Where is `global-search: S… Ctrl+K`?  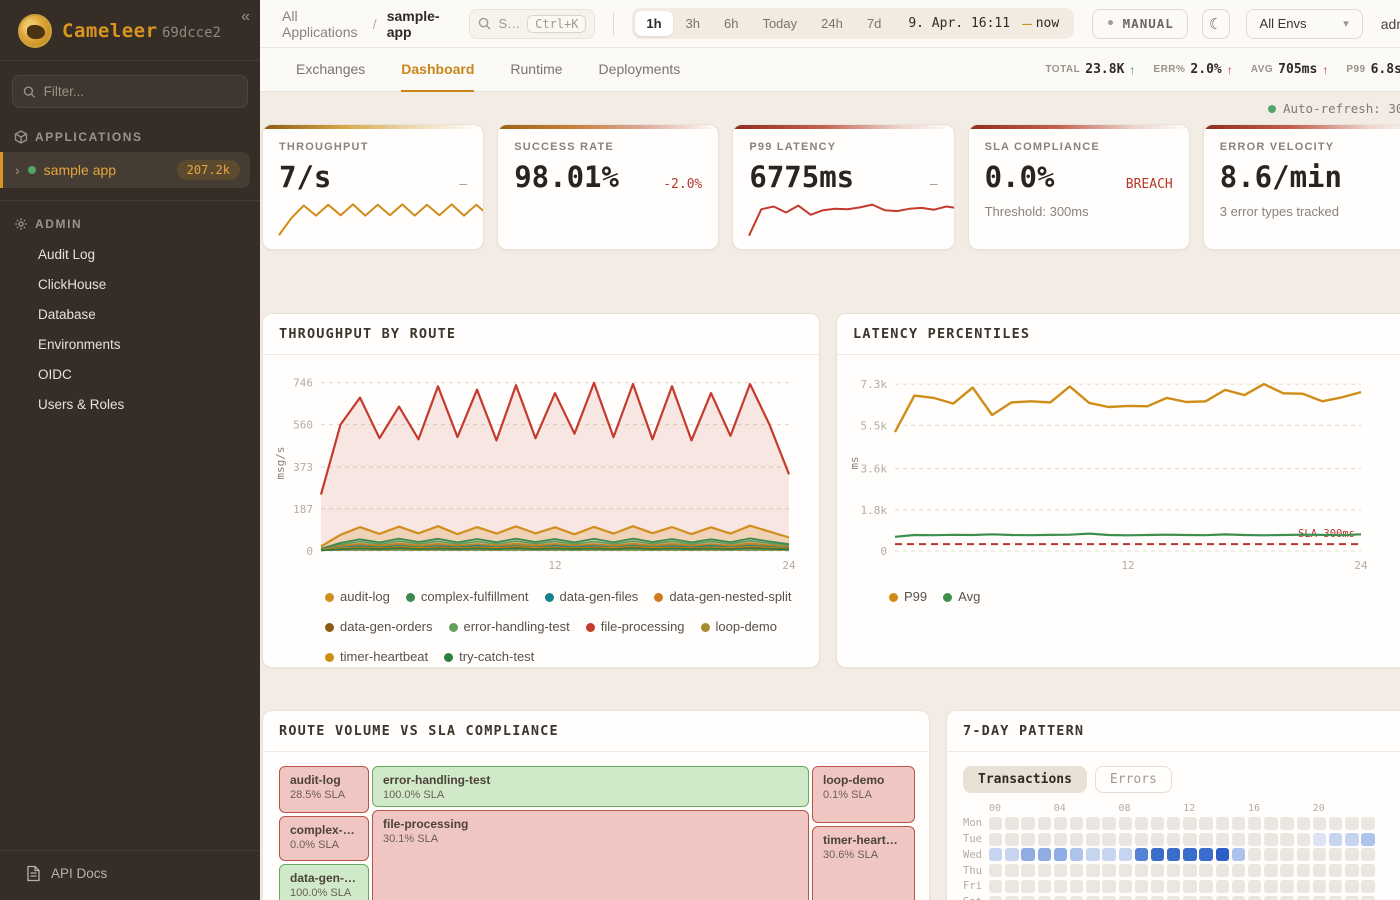 global-search: S… Ctrl+K is located at coordinates (532, 23).